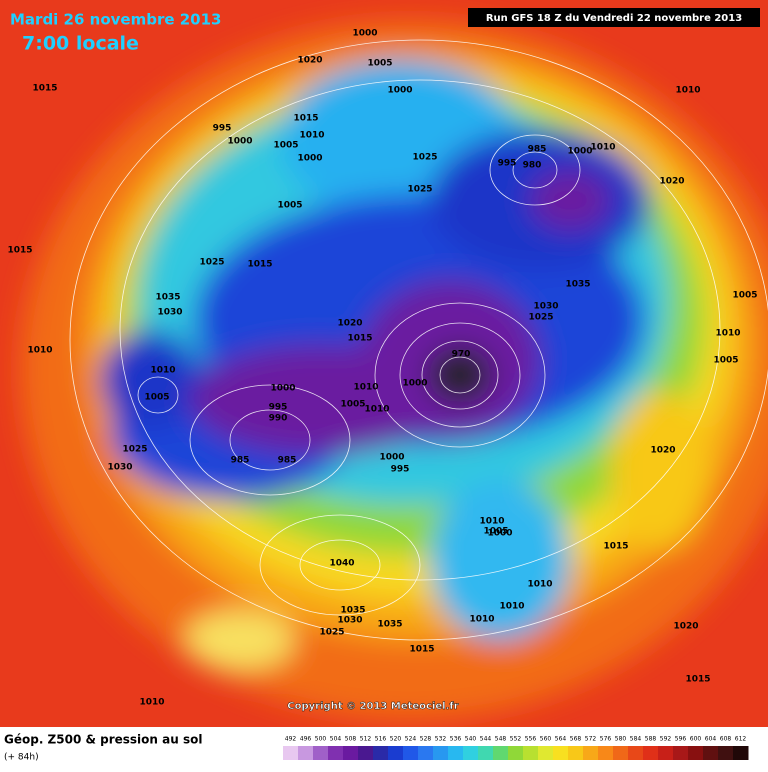  What do you see at coordinates (381, 739) in the screenshot?
I see `colorbar-label: 516` at bounding box center [381, 739].